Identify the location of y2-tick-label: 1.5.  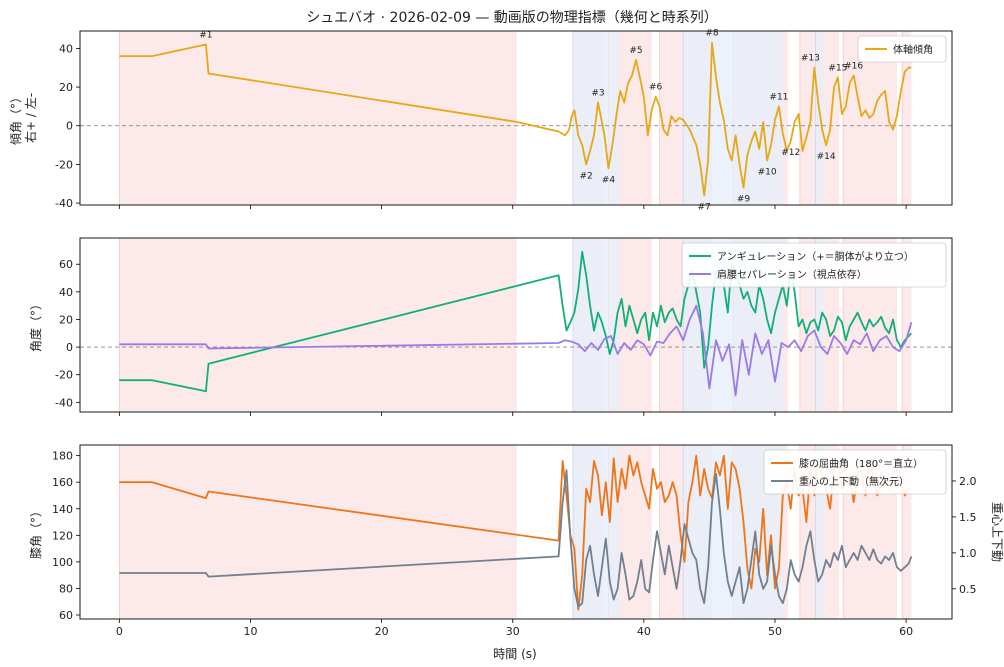
(968, 517).